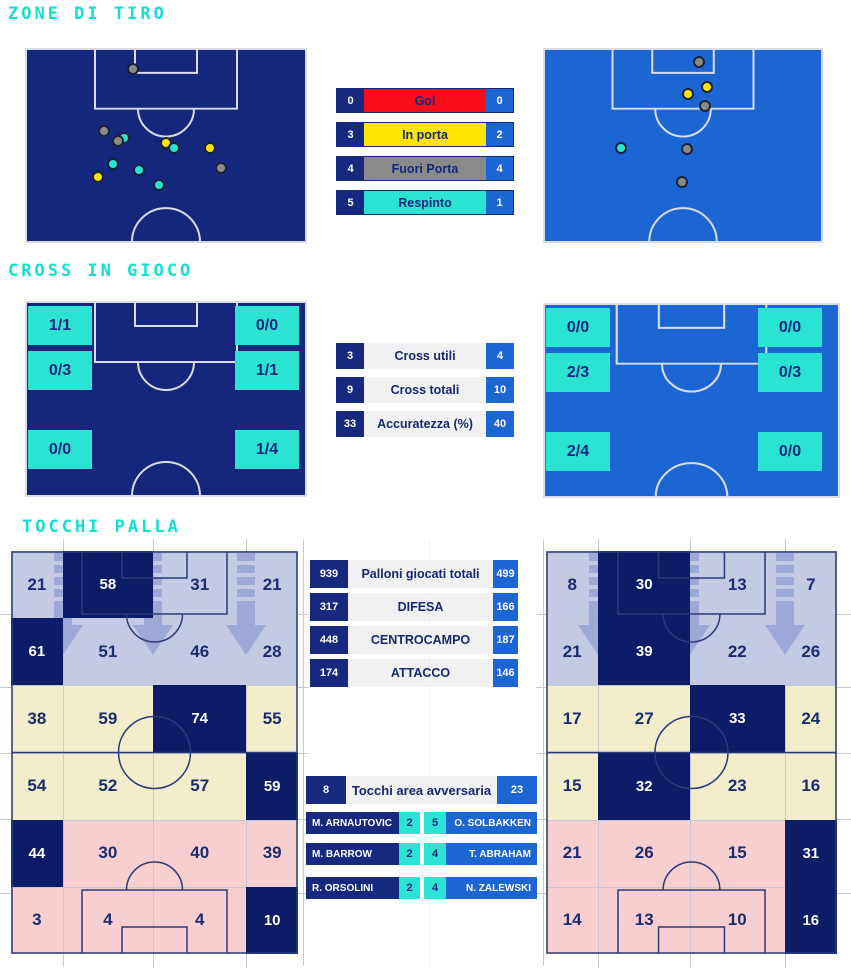  I want to click on away-value: 0, so click(499, 100).